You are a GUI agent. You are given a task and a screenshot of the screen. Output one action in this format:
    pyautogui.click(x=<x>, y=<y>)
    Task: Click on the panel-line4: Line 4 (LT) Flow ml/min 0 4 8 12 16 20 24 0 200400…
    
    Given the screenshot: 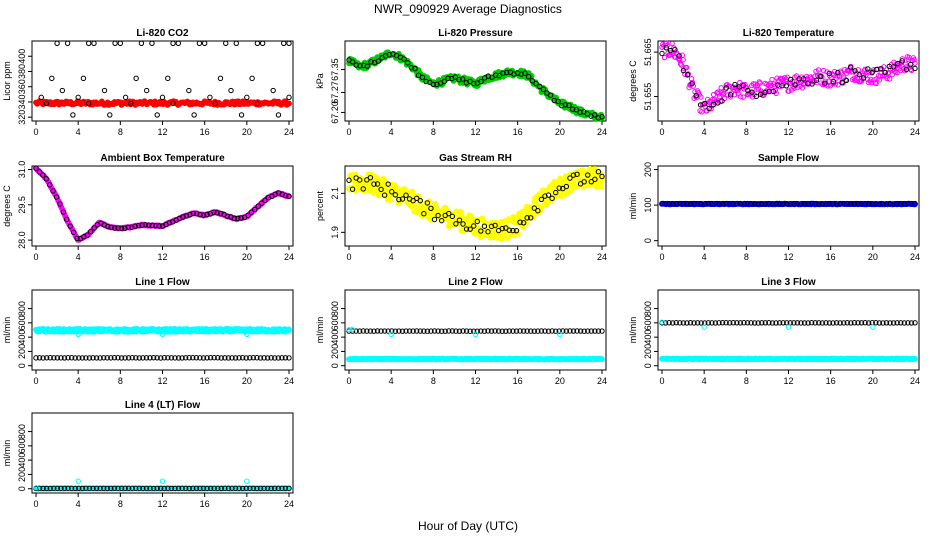 What is the action you would take?
    pyautogui.click(x=148, y=454)
    